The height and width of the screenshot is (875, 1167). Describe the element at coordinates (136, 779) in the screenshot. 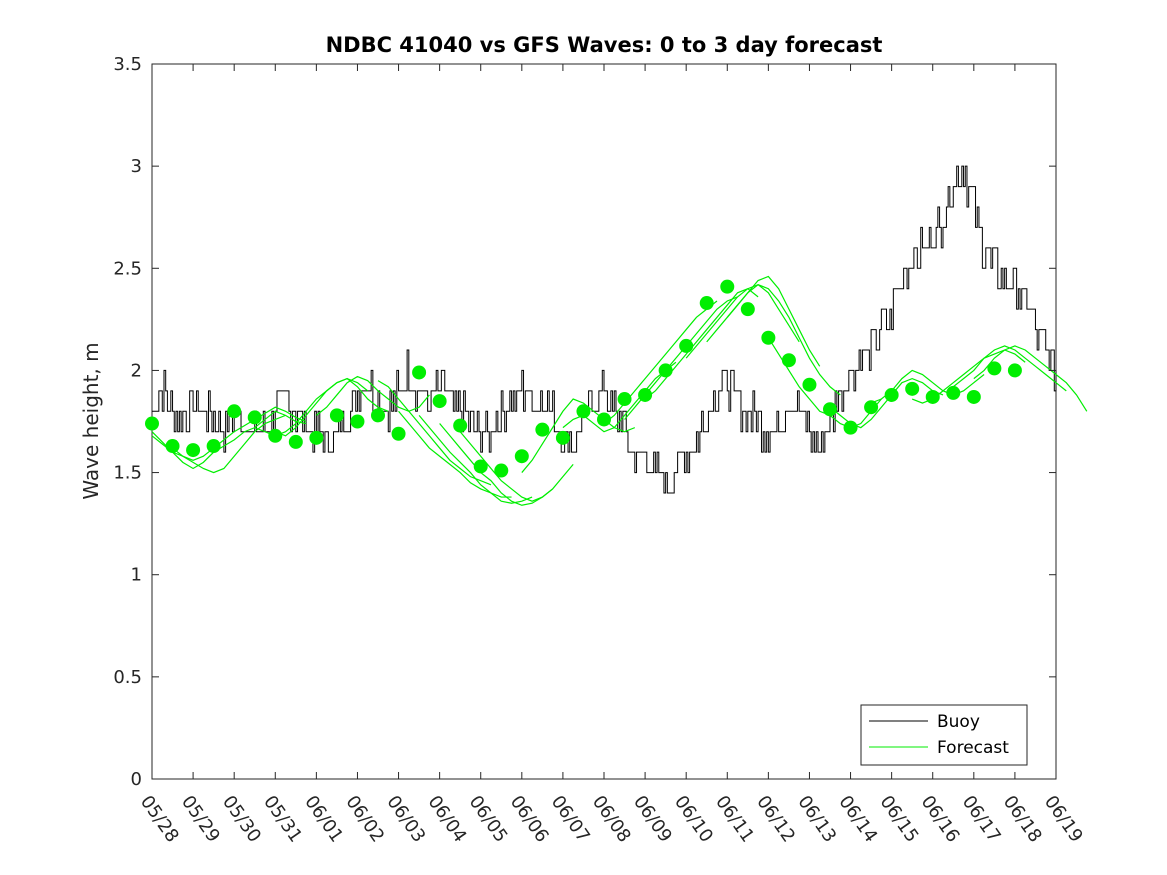

I see `y-tick-label: 0` at that location.